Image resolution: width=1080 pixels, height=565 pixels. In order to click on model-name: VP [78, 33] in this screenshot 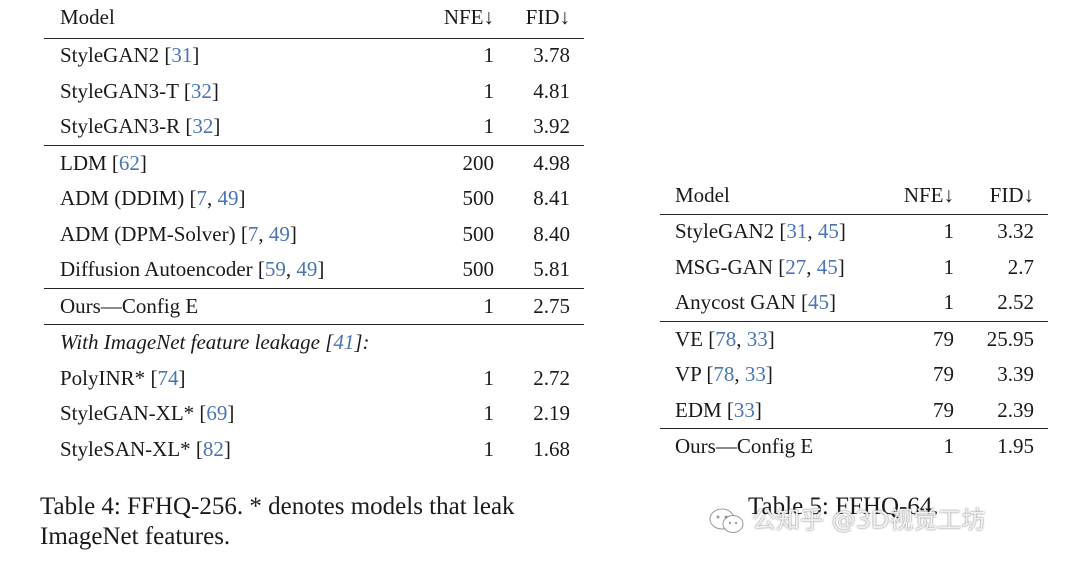, I will do `click(724, 374)`.